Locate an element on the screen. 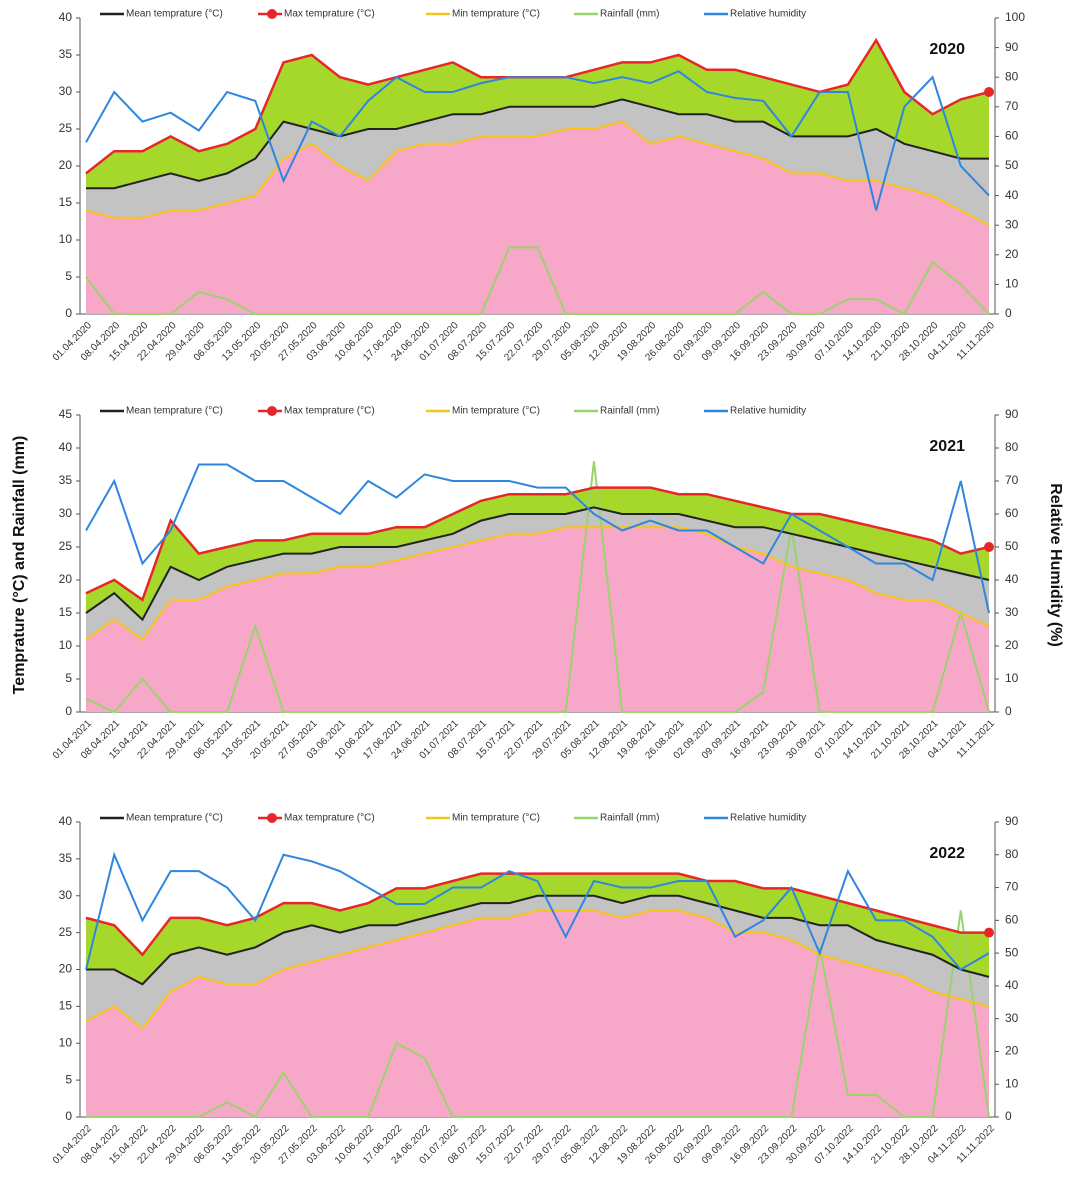 The width and height of the screenshot is (1067, 1189). y-tick-label: 45 is located at coordinates (66, 414).